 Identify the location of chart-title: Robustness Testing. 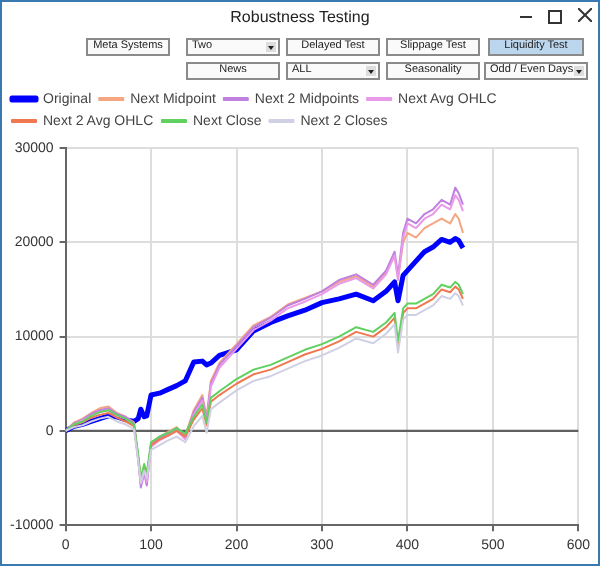
(300, 18).